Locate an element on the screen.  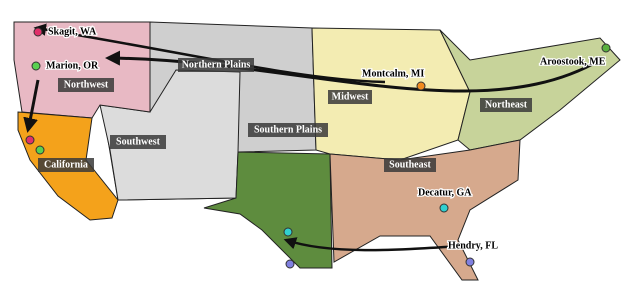
region-northeast is located at coordinates (530, 90).